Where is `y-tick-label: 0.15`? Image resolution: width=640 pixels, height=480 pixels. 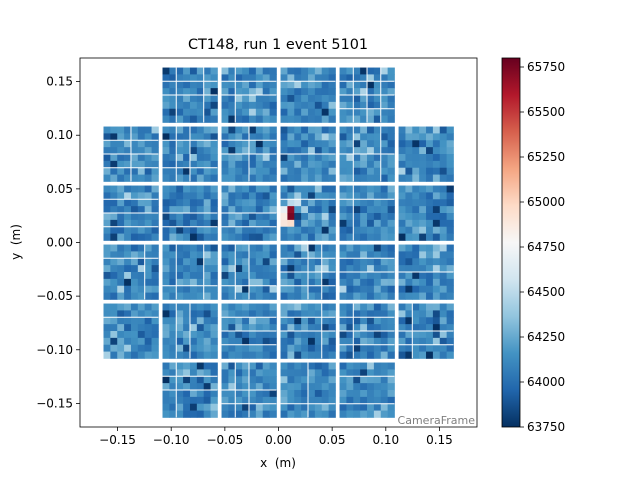
y-tick-label: 0.15 is located at coordinates (59, 82).